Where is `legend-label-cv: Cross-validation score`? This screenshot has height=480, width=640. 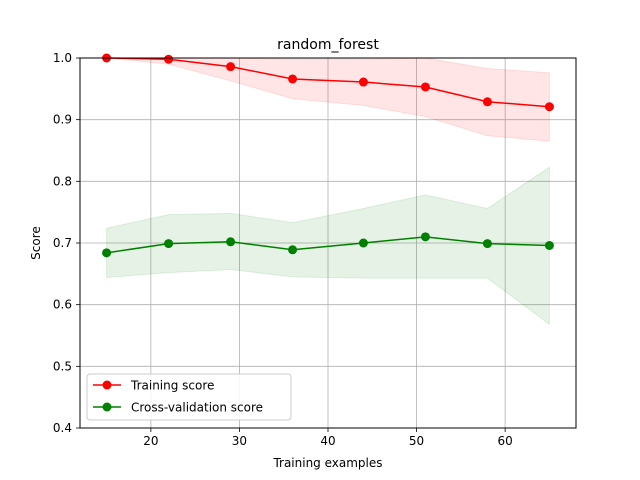
legend-label-cv: Cross-validation score is located at coordinates (197, 408).